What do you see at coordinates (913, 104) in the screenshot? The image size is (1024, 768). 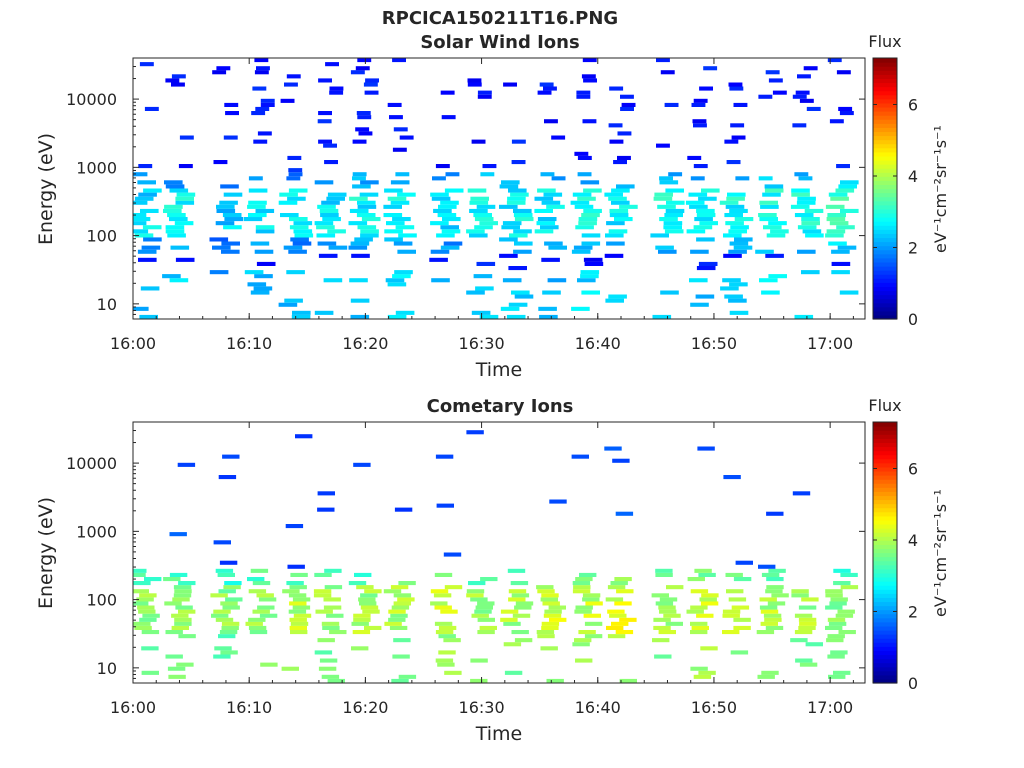 I see `colorbar-tick-label: 6` at bounding box center [913, 104].